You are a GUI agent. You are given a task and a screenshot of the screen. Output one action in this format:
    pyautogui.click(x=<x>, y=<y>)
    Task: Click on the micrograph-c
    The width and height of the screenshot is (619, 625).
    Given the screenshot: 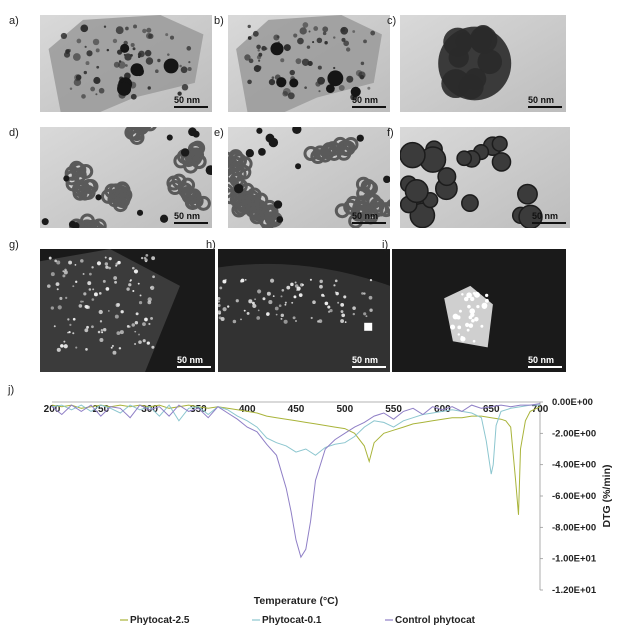 What is the action you would take?
    pyautogui.click(x=483, y=63)
    